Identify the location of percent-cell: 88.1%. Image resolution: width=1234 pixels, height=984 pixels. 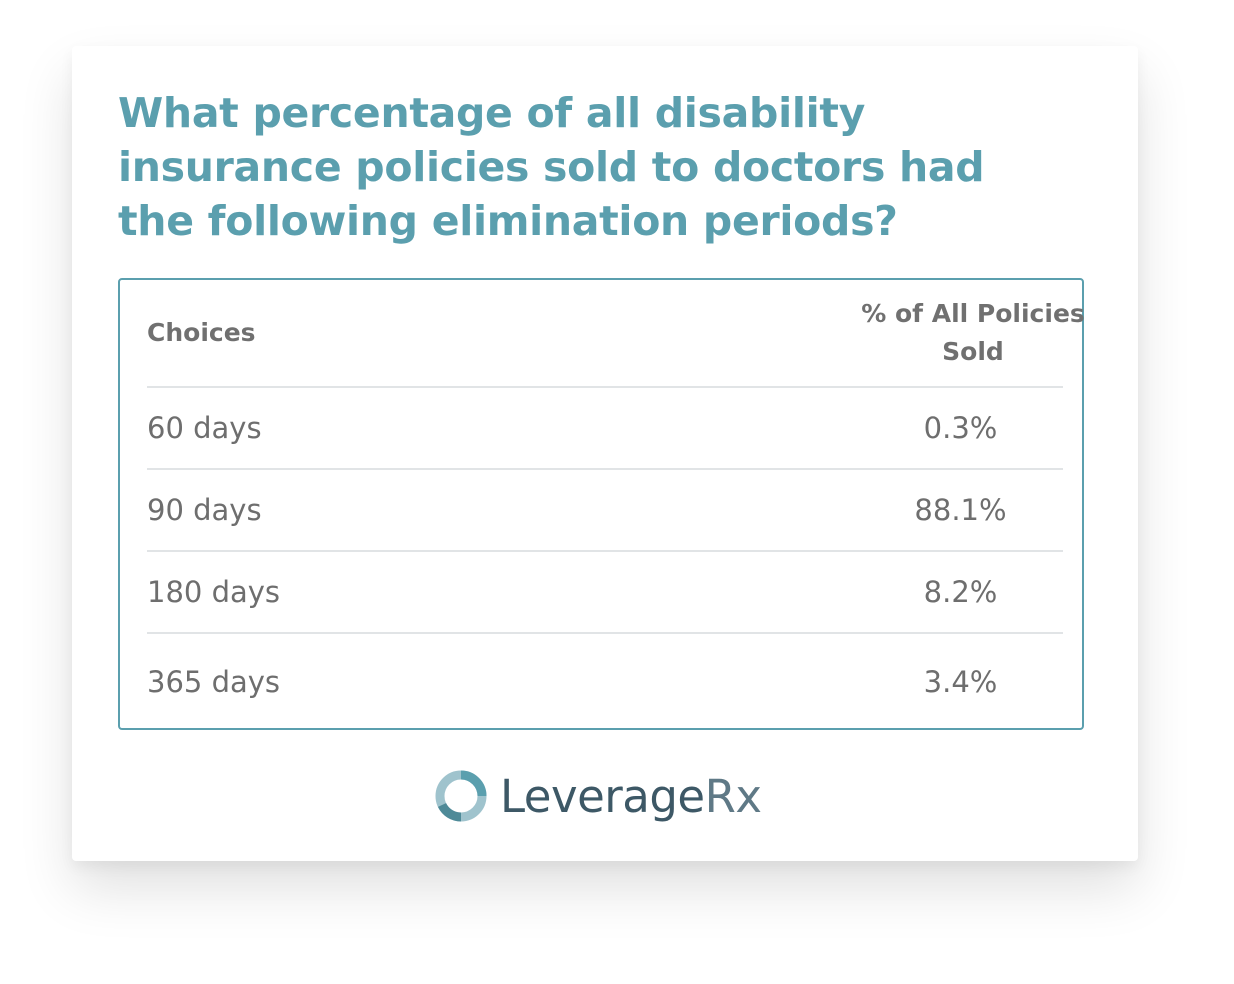
(960, 510).